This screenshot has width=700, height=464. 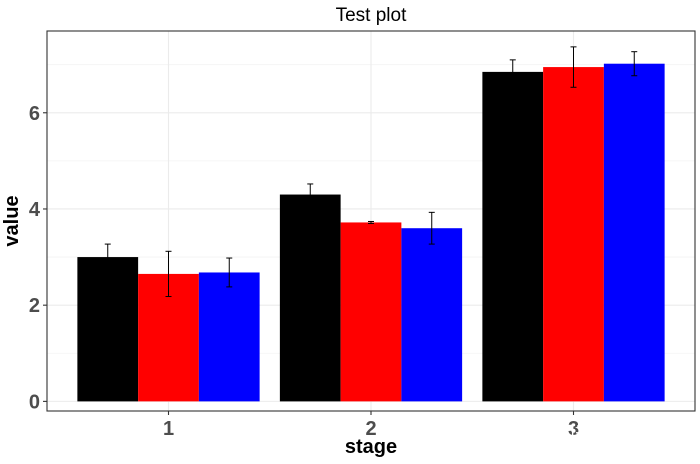 I want to click on y-tick-label-2: 2, so click(x=34, y=306).